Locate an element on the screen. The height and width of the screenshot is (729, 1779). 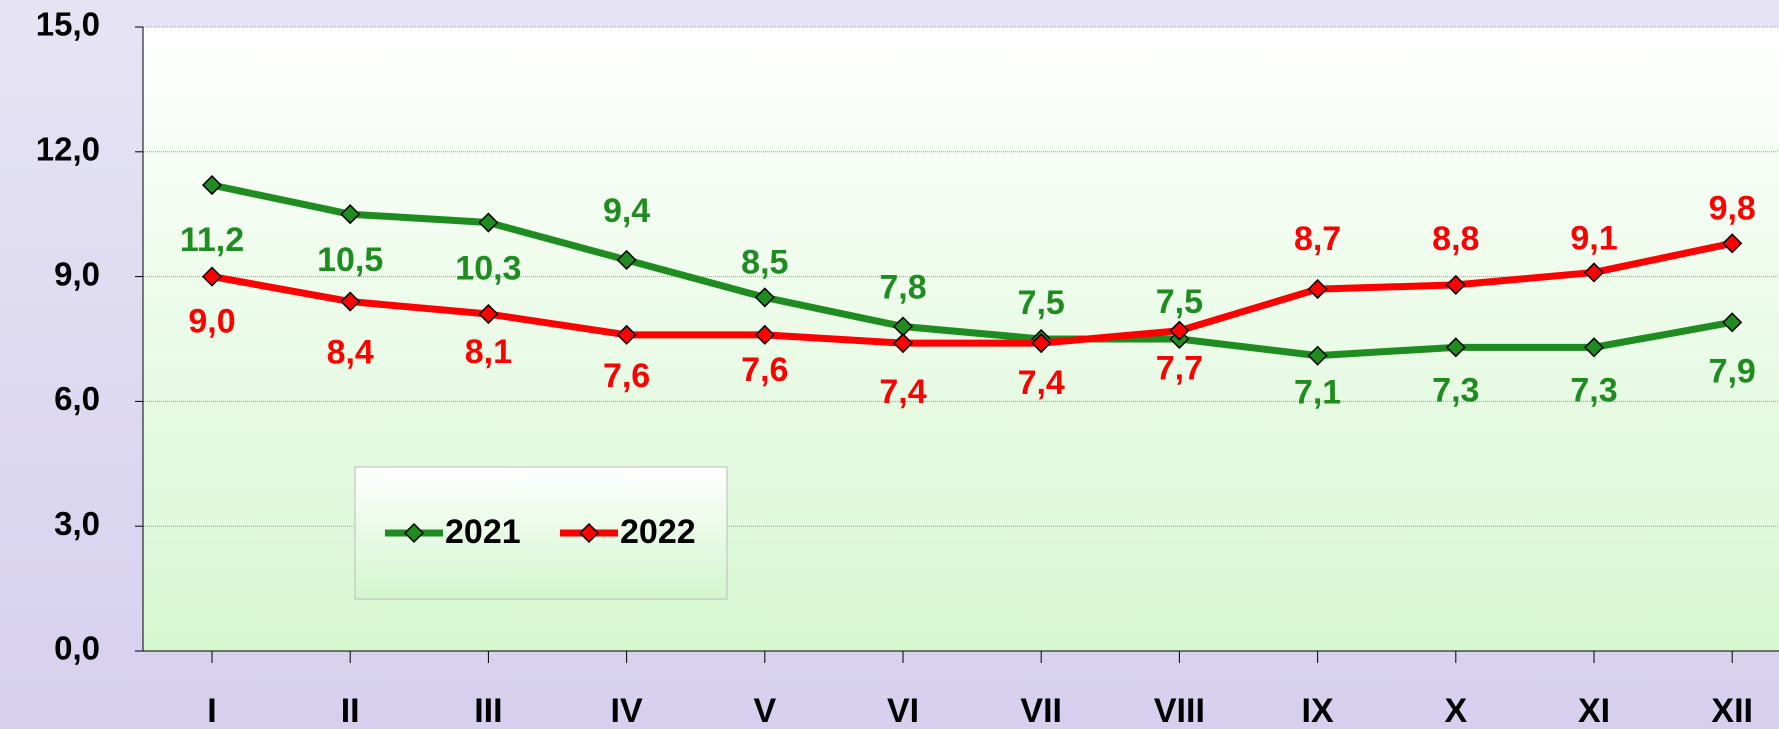
y-tick-label: 6,0 is located at coordinates (77, 398).